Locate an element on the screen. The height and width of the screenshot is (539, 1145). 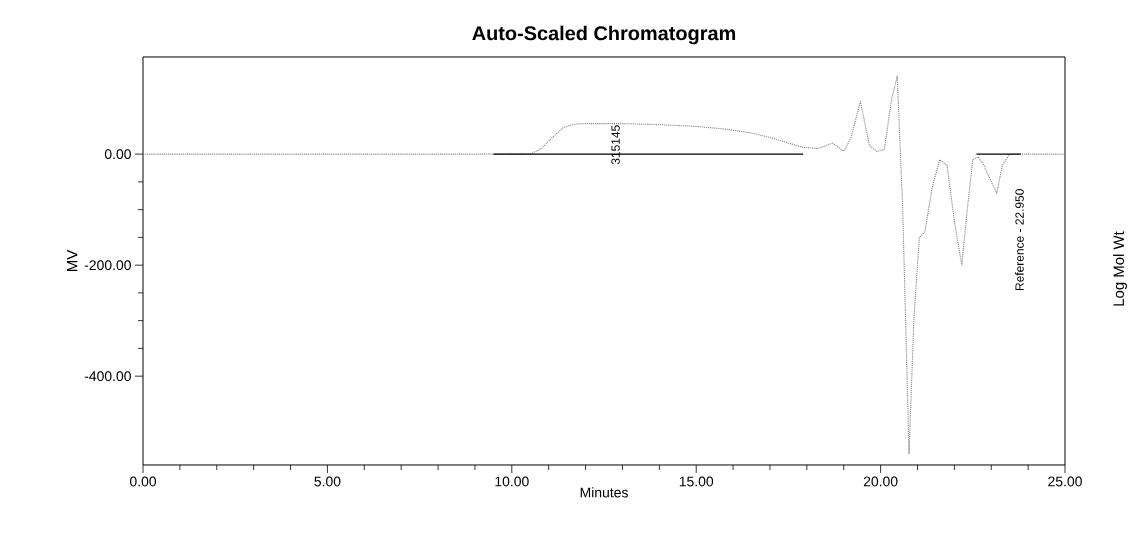
annotation: Reference - 22.950 is located at coordinates (1019, 239).